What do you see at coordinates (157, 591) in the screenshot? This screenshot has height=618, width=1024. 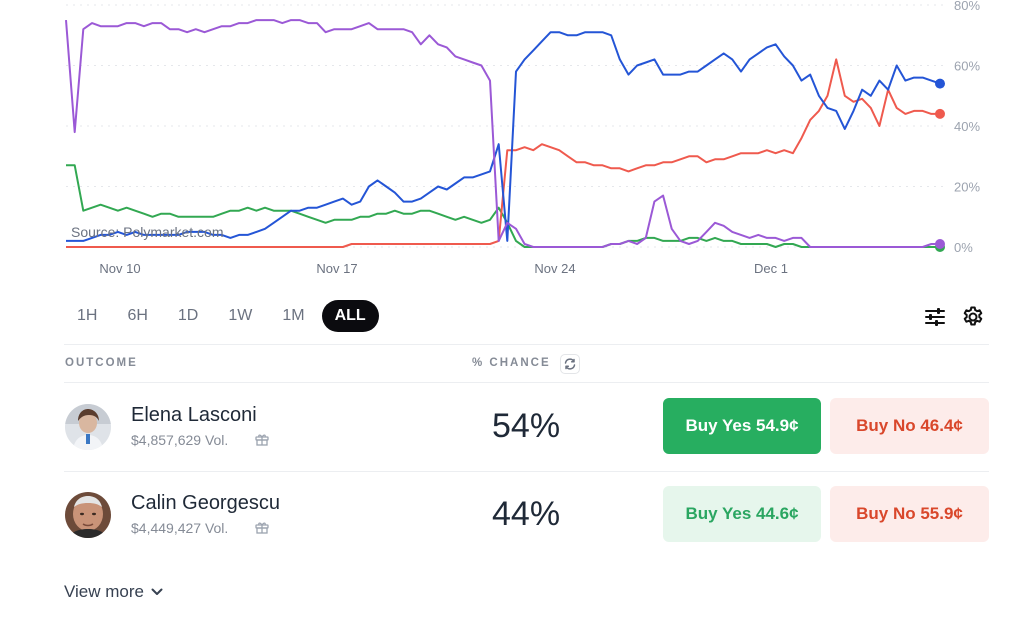 I see `chevron-down-icon` at bounding box center [157, 591].